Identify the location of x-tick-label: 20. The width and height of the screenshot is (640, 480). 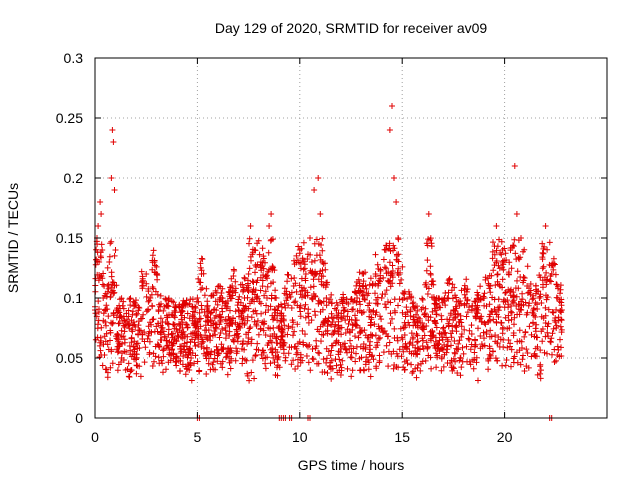
(505, 437).